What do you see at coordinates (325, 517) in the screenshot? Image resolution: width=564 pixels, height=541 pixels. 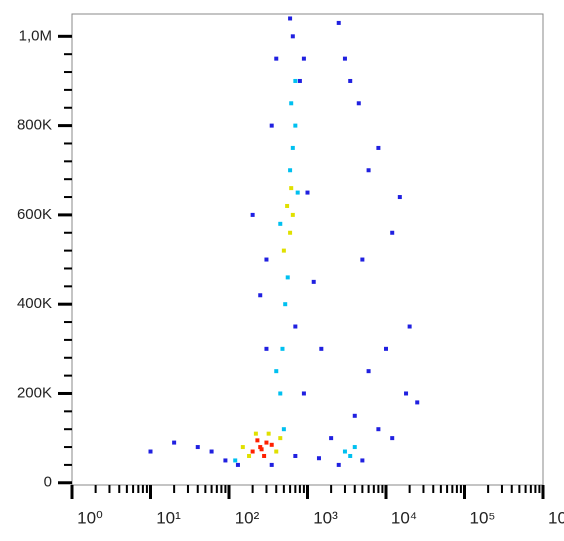 I see `x-tick-label: 10³` at bounding box center [325, 517].